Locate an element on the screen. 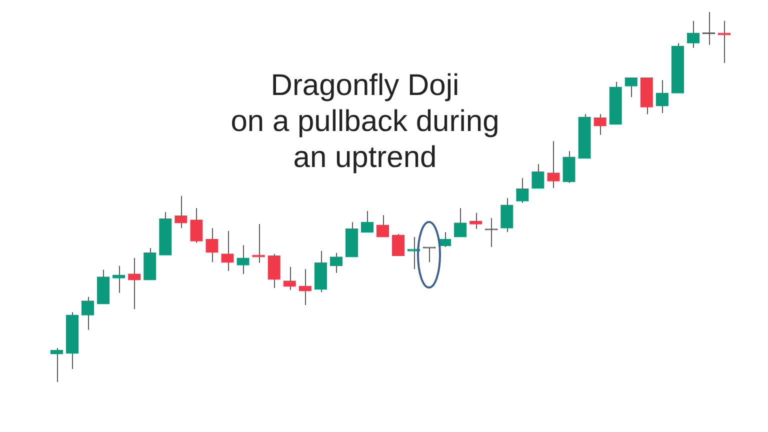 The height and width of the screenshot is (432, 768). text: Dragonfly Doji on a pullback during an uptrend is located at coordinates (365, 122).